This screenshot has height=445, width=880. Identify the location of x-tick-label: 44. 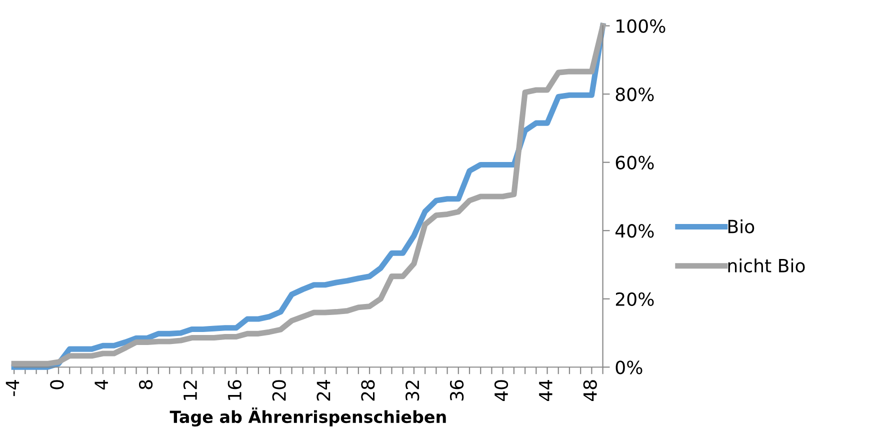
(545, 391).